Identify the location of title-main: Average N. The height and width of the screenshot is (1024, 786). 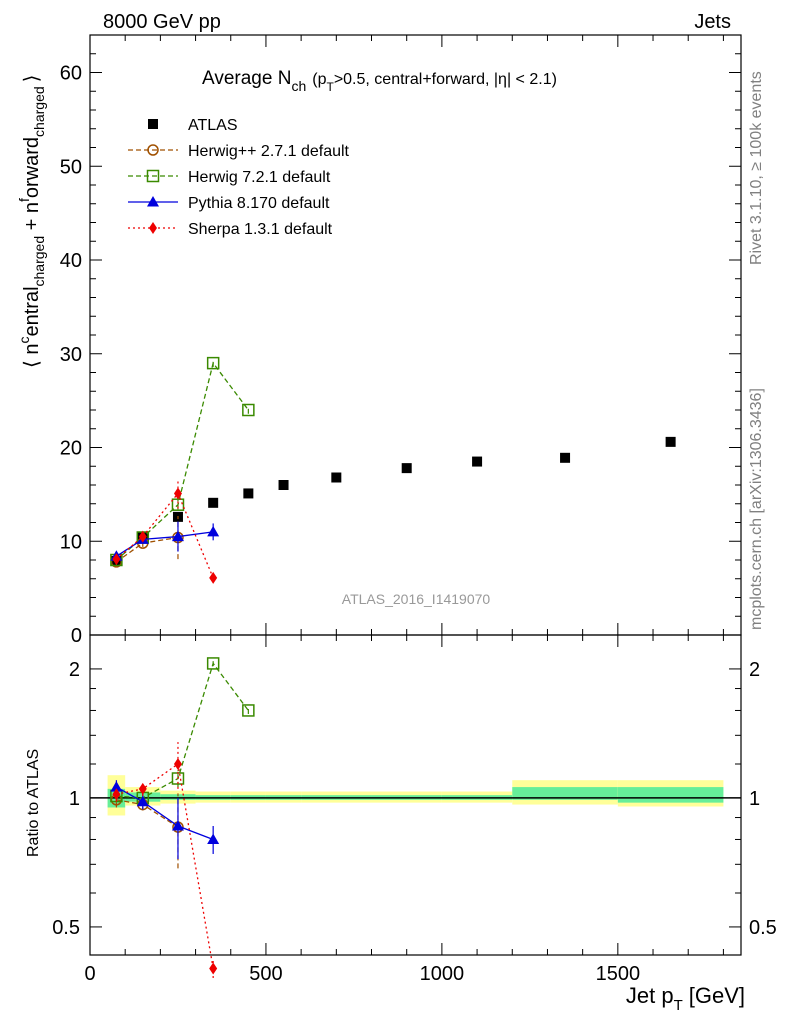
(246, 78).